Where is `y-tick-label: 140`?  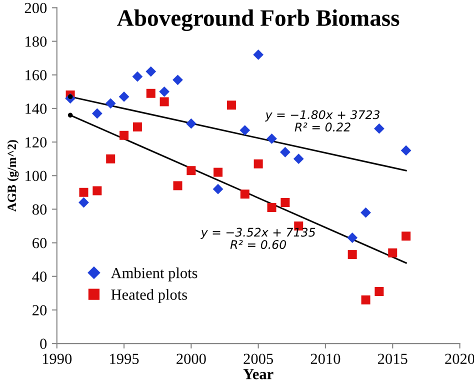
y-tick-label: 140 is located at coordinates (36, 109).